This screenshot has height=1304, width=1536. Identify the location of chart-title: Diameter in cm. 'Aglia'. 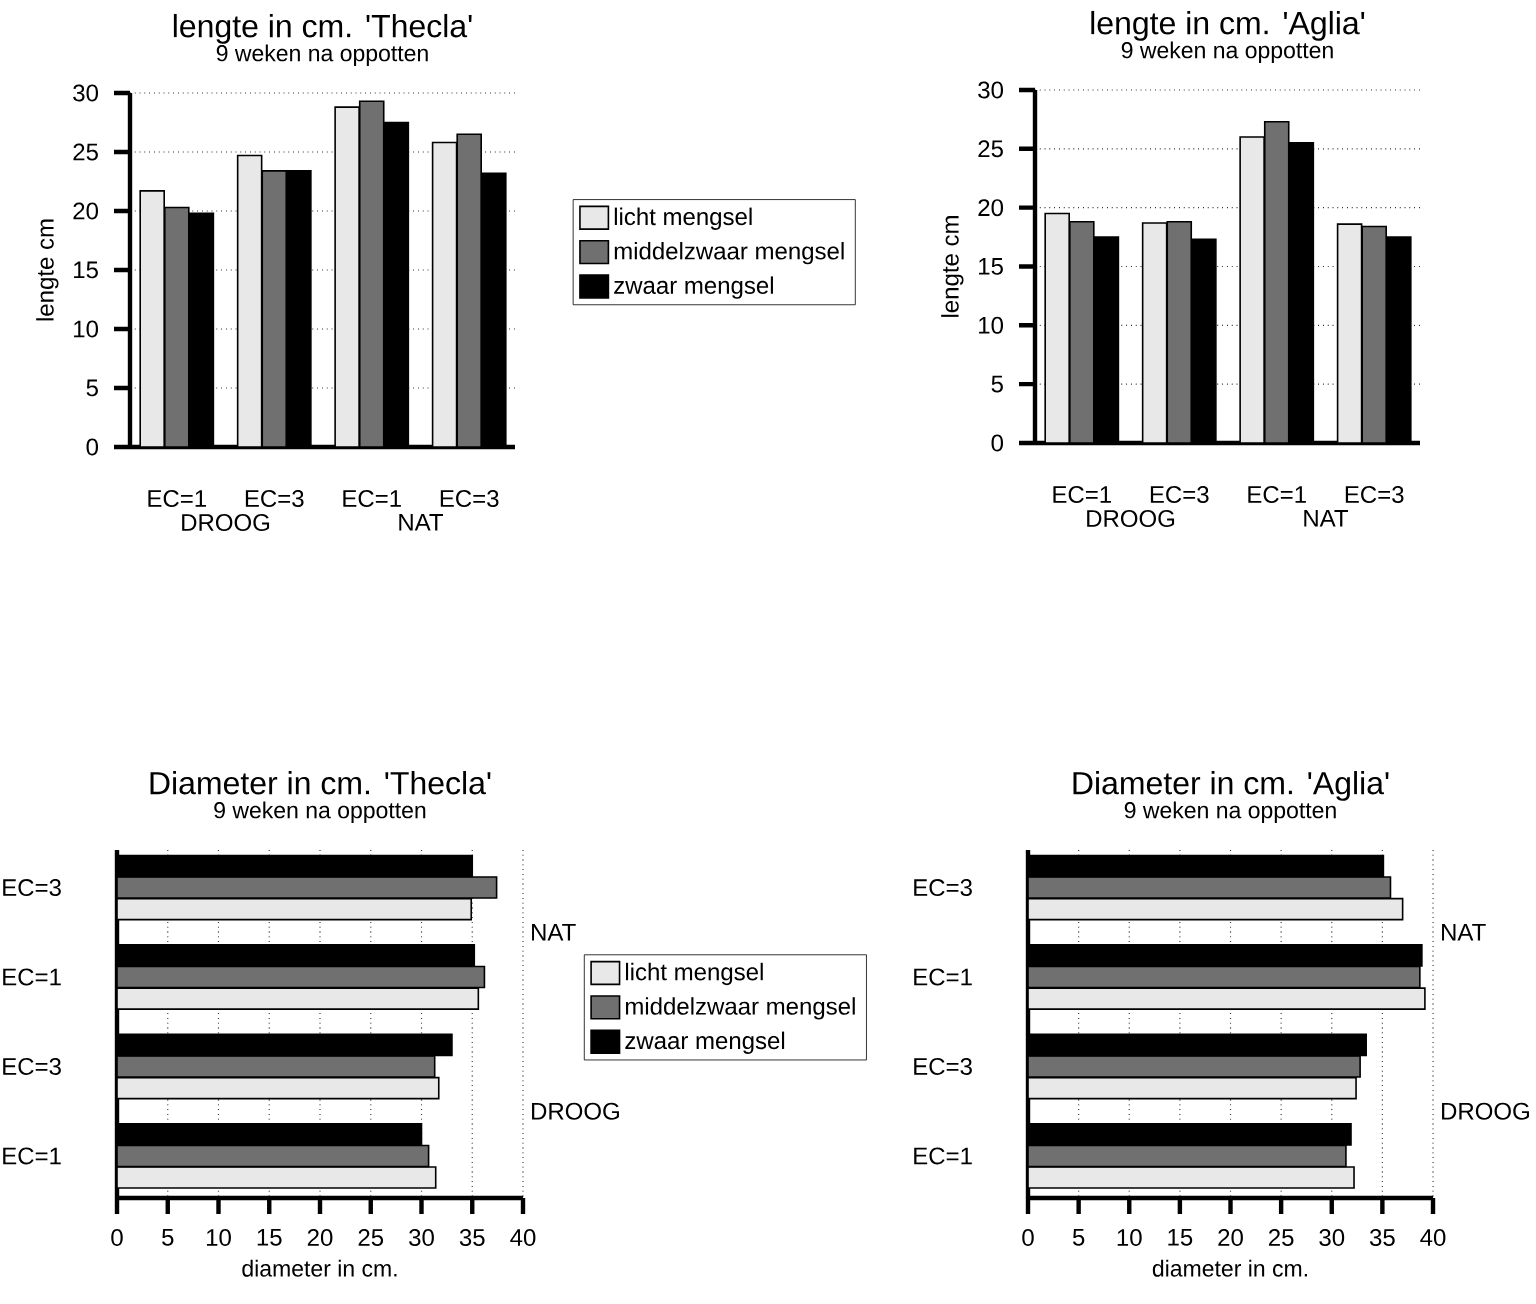
(1231, 785).